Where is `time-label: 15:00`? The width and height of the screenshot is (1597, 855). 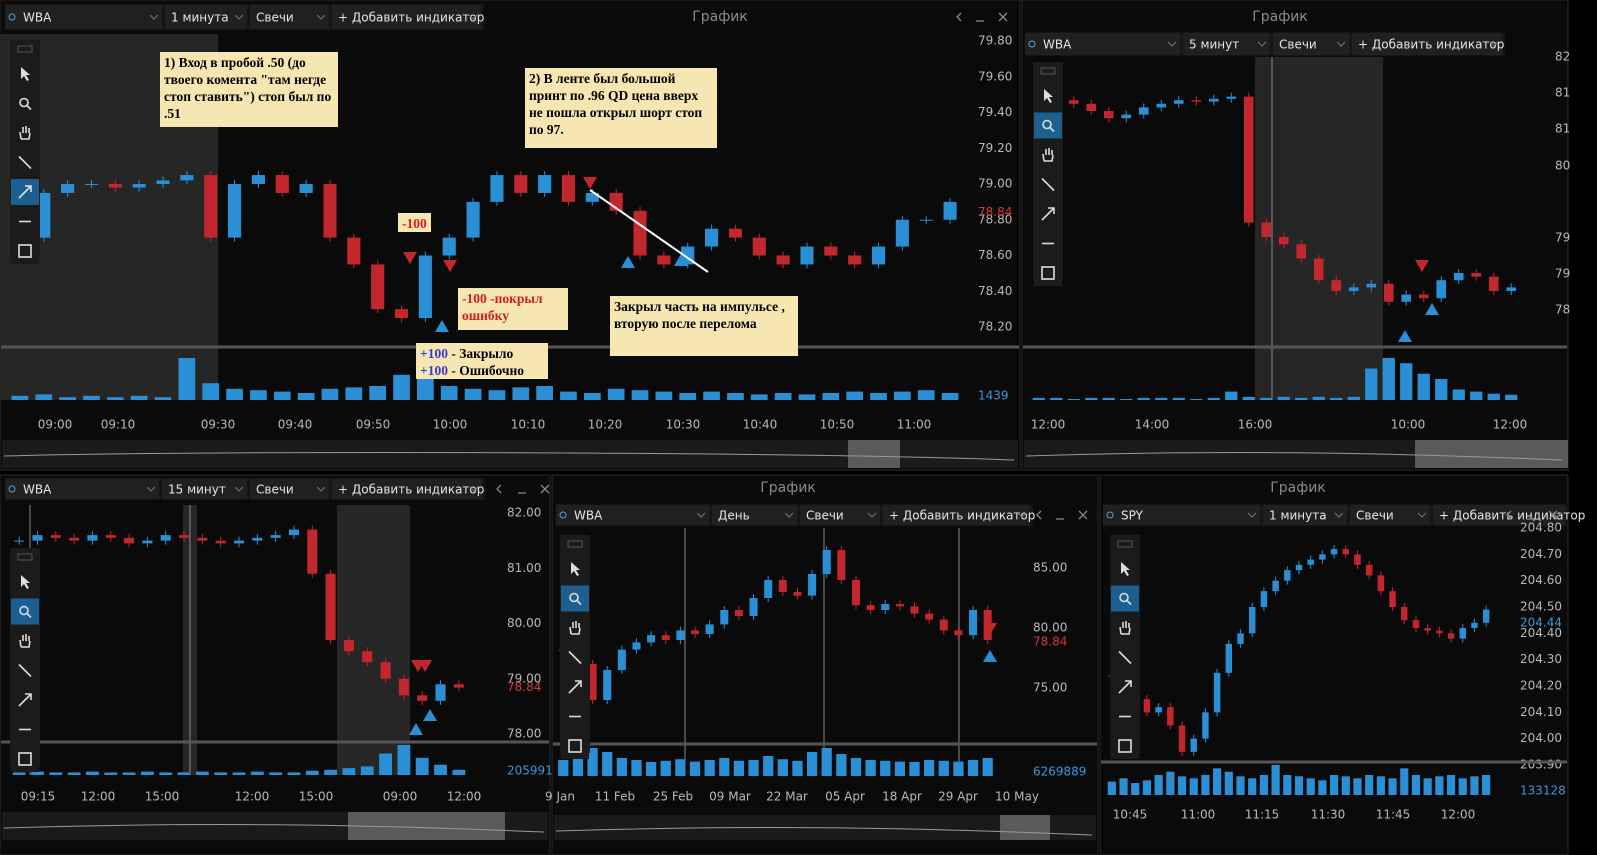
time-label: 15:00 is located at coordinates (316, 797).